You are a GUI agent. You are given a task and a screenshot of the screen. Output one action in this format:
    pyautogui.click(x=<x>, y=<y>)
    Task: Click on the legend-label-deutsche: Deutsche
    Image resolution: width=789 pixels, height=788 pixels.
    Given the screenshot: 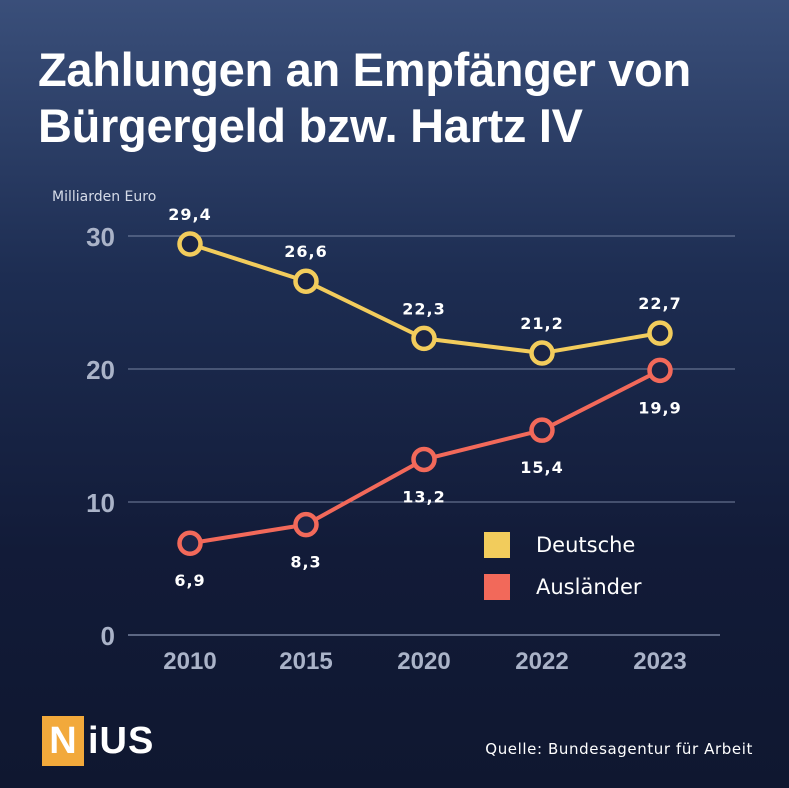 What is the action you would take?
    pyautogui.click(x=586, y=545)
    